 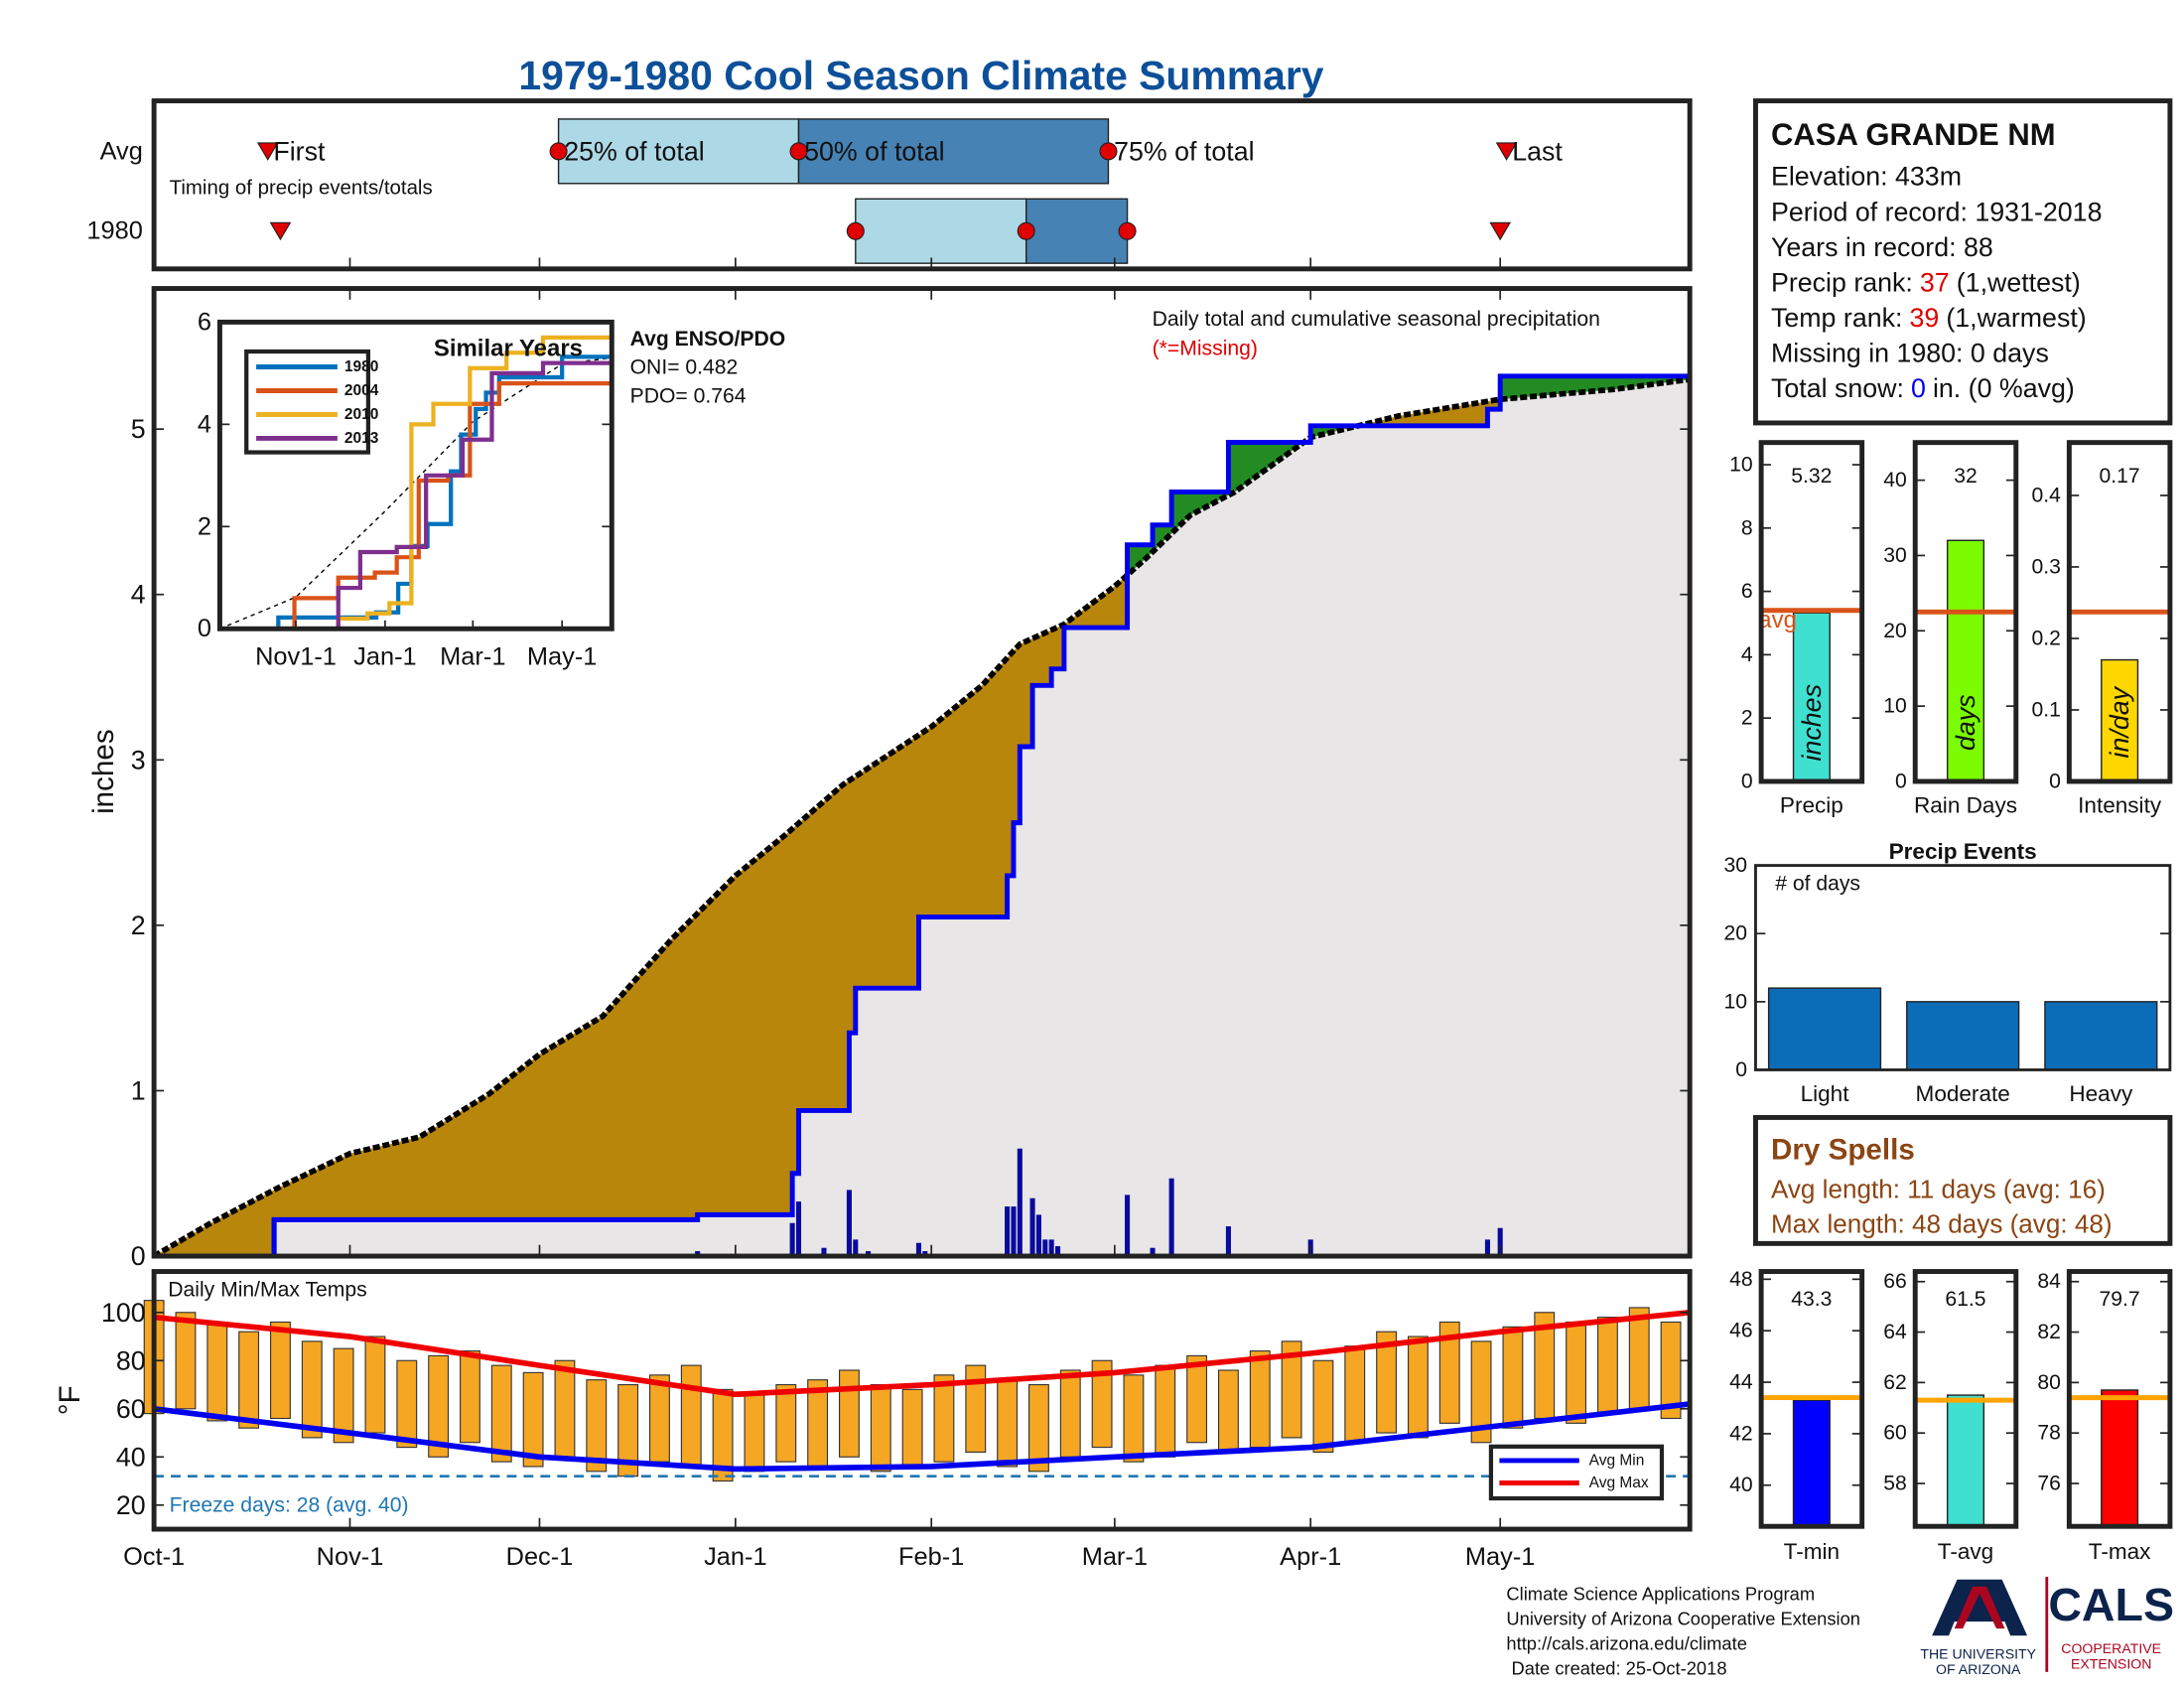 What do you see at coordinates (1843, 1149) in the screenshot?
I see `dry-spells-title: Dry Spells` at bounding box center [1843, 1149].